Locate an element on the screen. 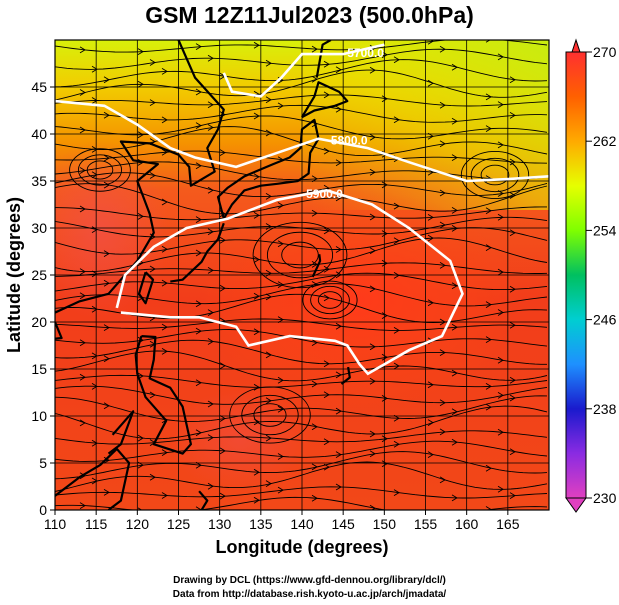 The width and height of the screenshot is (619, 605). x-tick-label: 125 is located at coordinates (179, 524).